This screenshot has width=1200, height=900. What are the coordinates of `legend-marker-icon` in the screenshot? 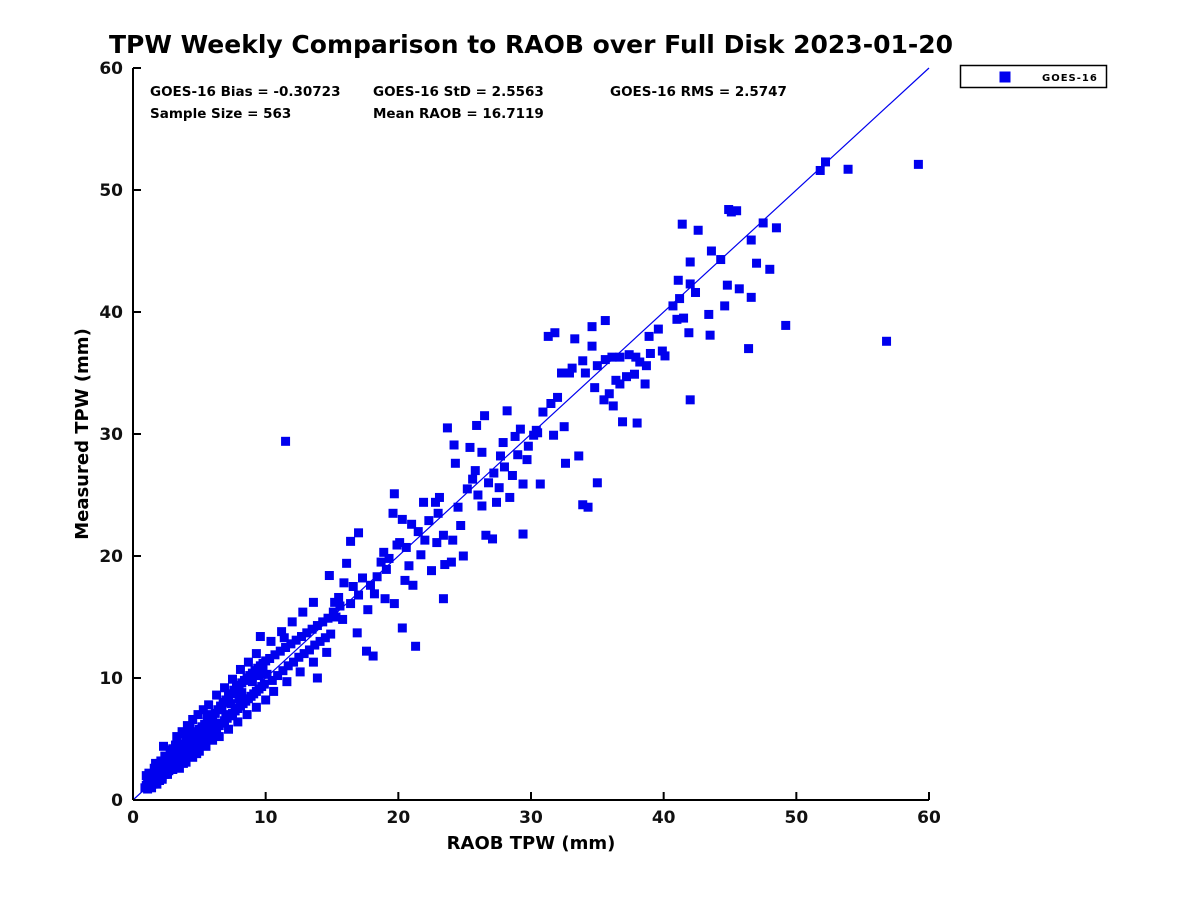 It's located at (1005, 77).